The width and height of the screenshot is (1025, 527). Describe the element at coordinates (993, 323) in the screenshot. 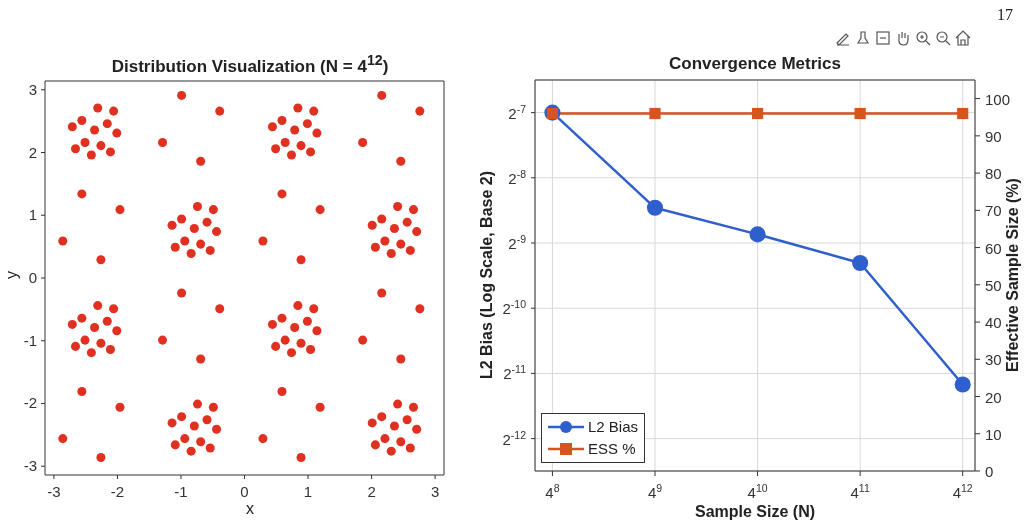

I see `y2-tick-label: 40` at that location.